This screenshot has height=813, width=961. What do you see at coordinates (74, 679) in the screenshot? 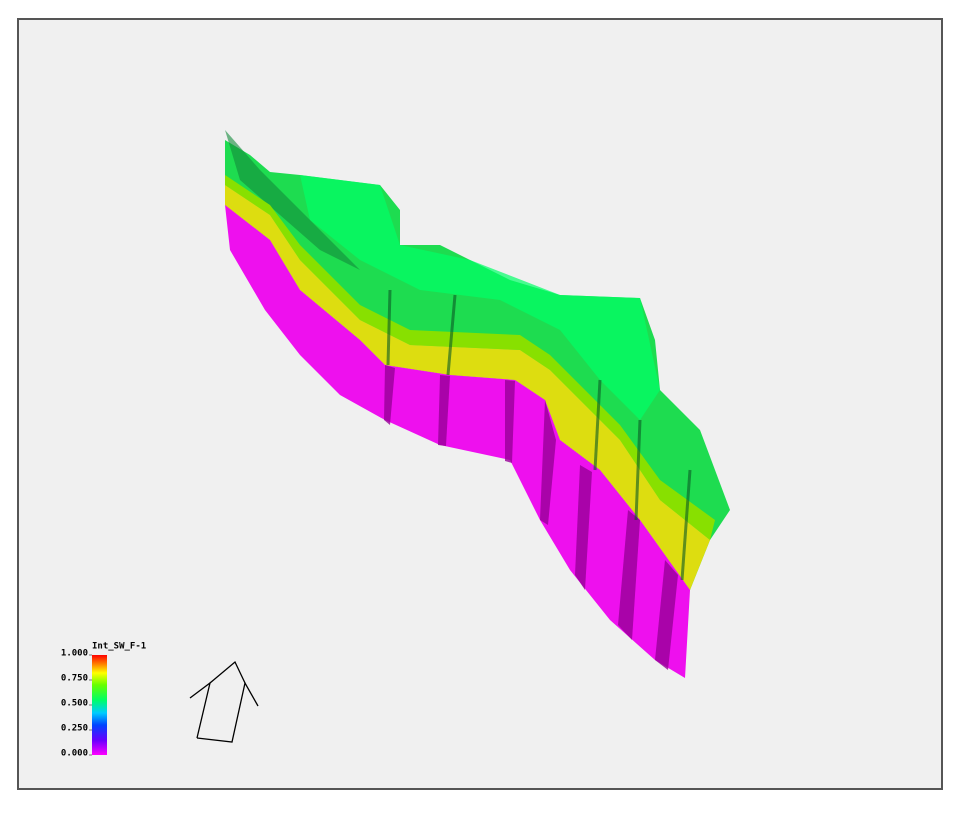
I see `colorbar-tick-label: 0.750` at bounding box center [74, 679].